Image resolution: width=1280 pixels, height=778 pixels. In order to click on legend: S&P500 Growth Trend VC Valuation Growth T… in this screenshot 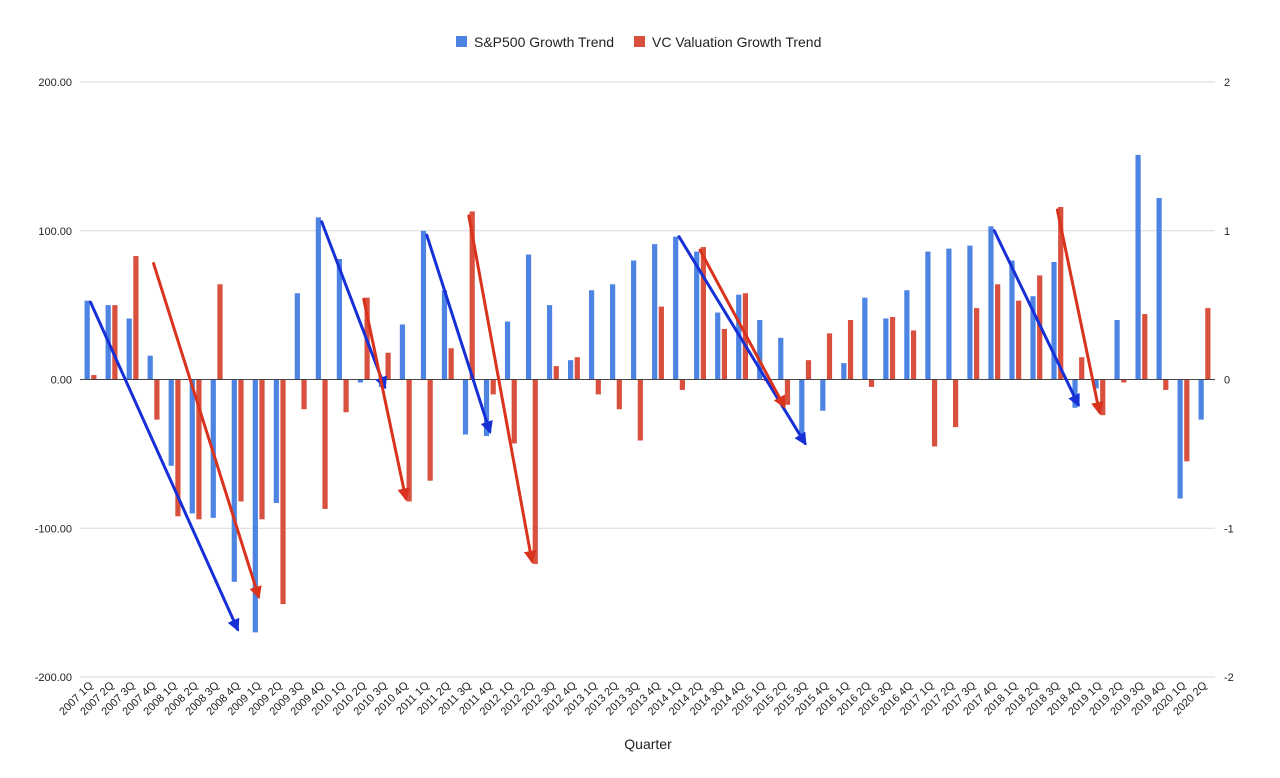, I will do `click(638, 42)`.